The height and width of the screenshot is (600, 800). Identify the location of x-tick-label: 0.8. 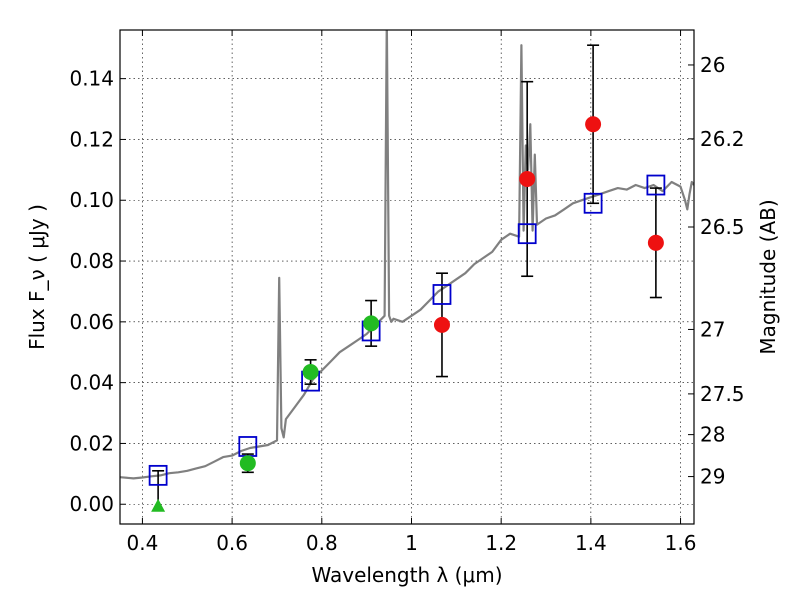
(322, 543).